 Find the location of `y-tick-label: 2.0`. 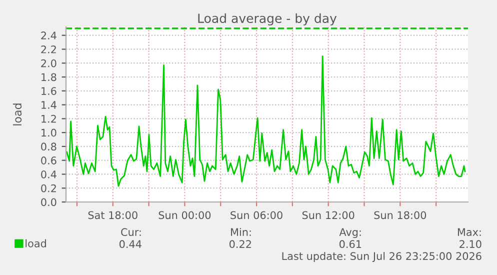

y-tick-label: 2.0 is located at coordinates (48, 63).